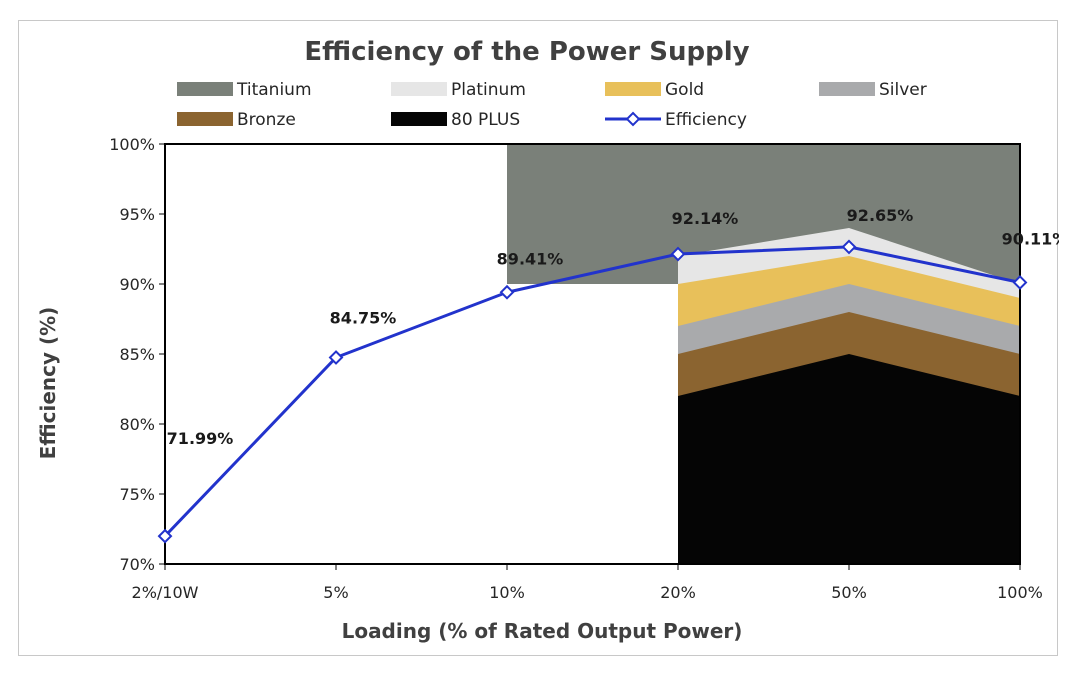  Describe the element at coordinates (363, 318) in the screenshot. I see `data-label: 84.75%` at that location.